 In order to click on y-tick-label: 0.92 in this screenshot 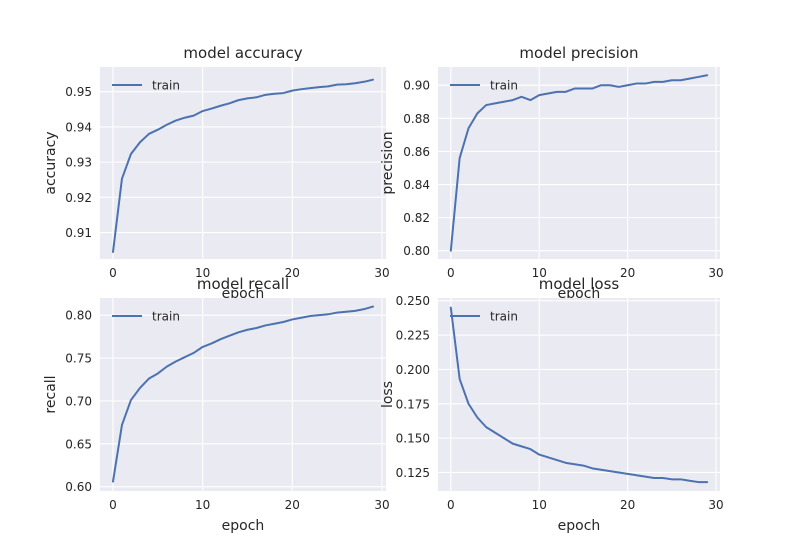, I will do `click(78, 198)`.